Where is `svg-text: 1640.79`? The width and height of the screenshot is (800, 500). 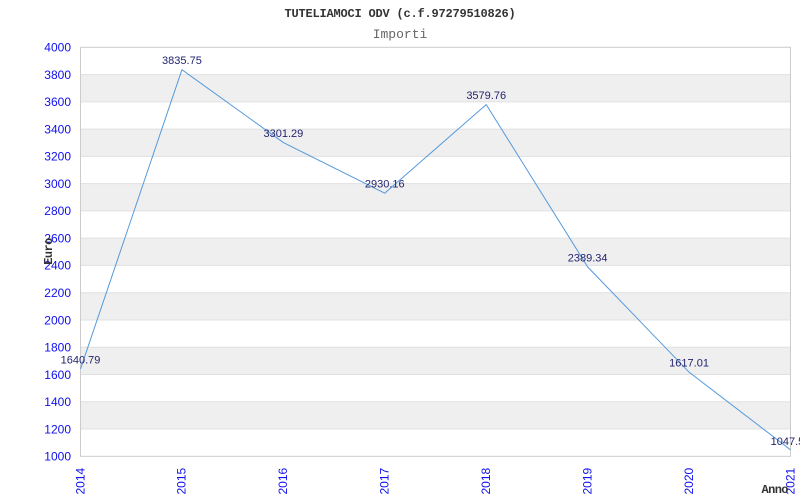
svg-text: 1640.79 is located at coordinates (81, 360).